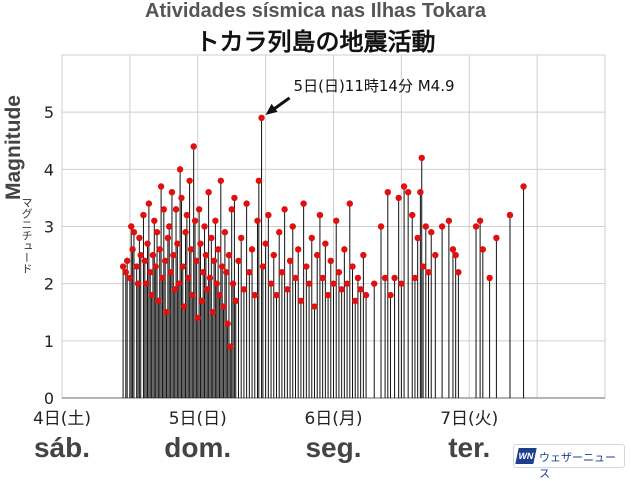  I want to click on weathernews-logo-text: ウェザーニュース, so click(577, 465).